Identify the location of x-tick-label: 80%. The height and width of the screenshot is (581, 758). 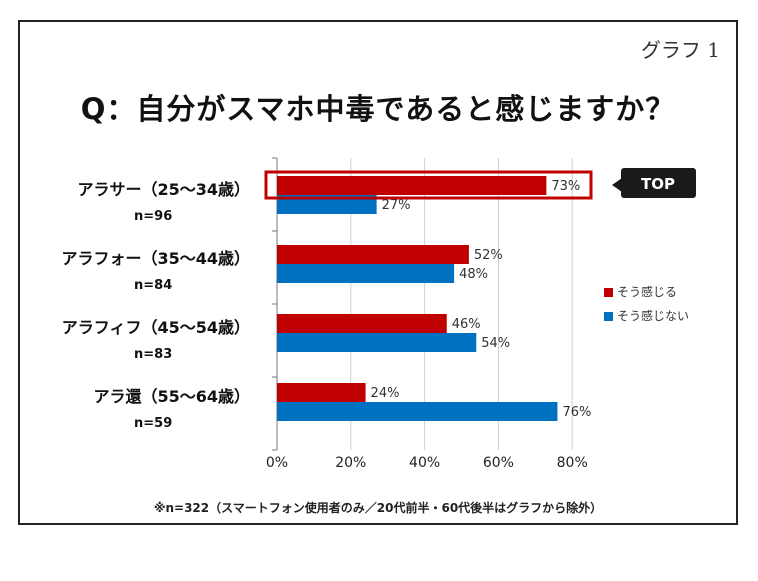
(572, 463).